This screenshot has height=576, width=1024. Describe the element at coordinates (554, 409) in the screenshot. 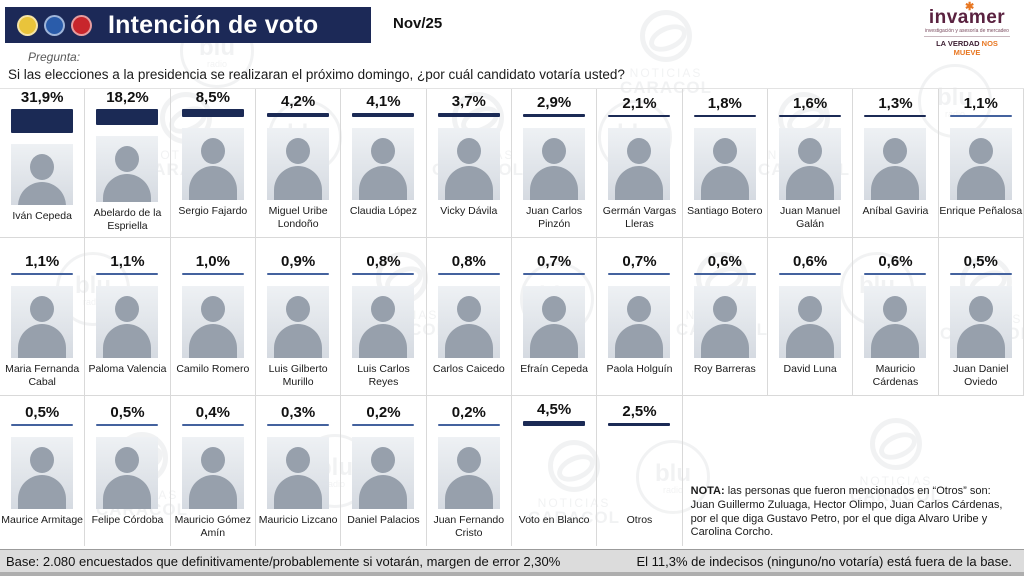

I see `percentage-label: 4,5%` at that location.